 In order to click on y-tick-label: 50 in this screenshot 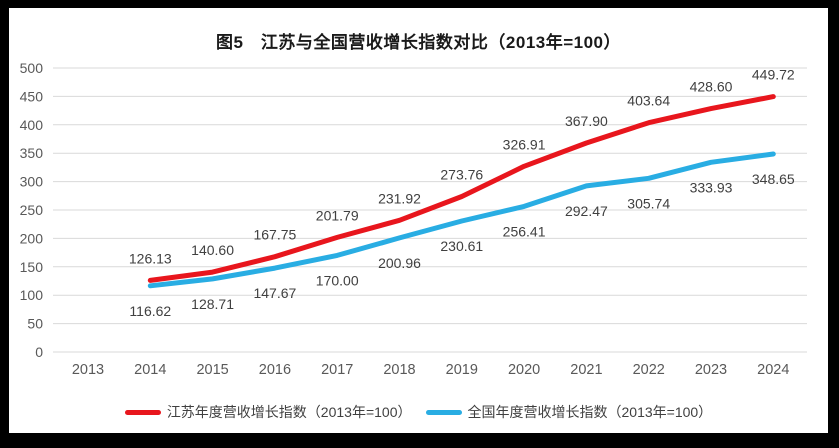, I will do `click(35, 324)`.